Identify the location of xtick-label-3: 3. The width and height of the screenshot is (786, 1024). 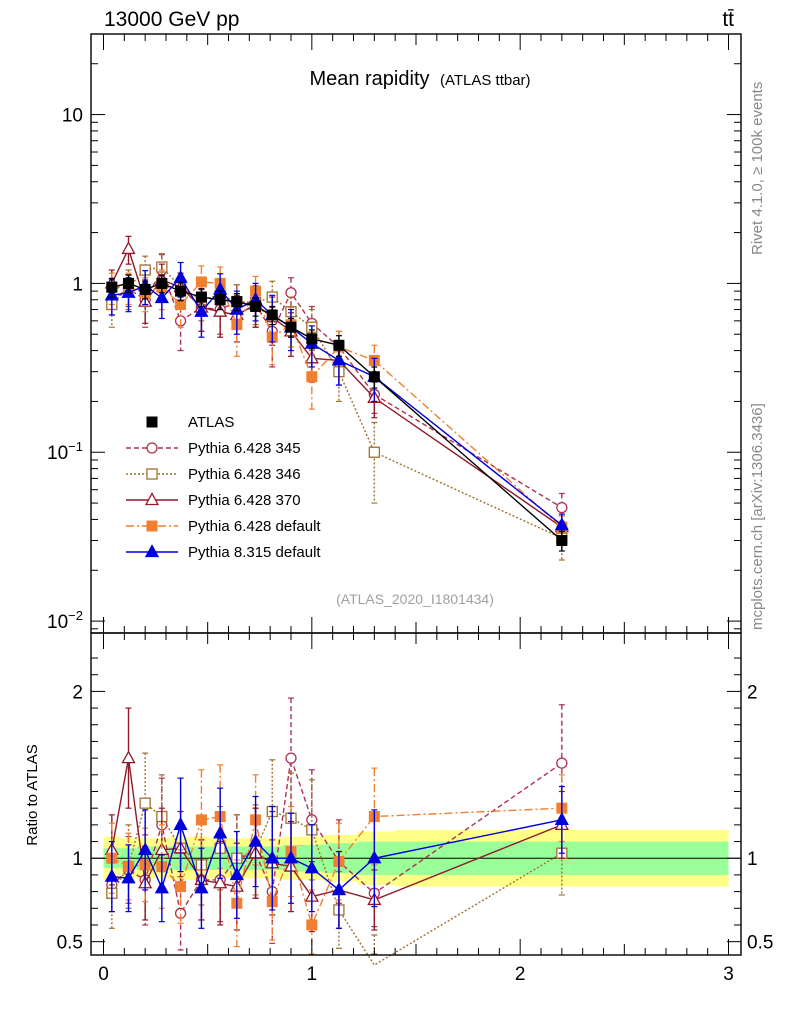
(728, 974).